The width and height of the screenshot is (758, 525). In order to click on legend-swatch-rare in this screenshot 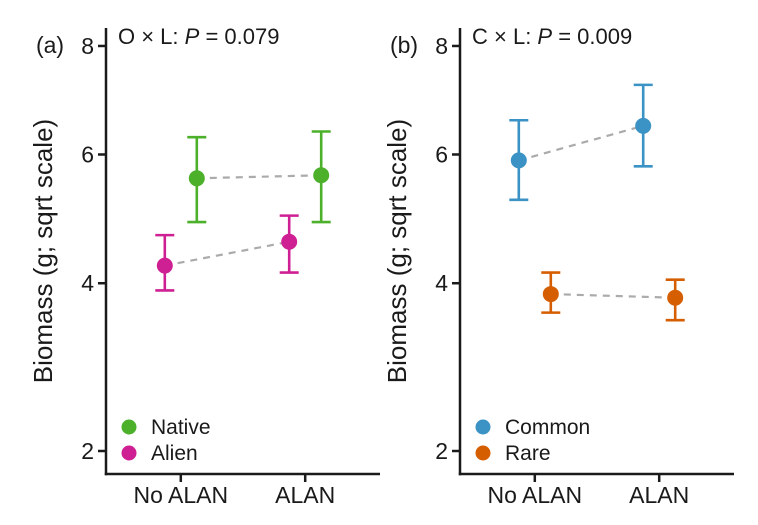, I will do `click(483, 453)`.